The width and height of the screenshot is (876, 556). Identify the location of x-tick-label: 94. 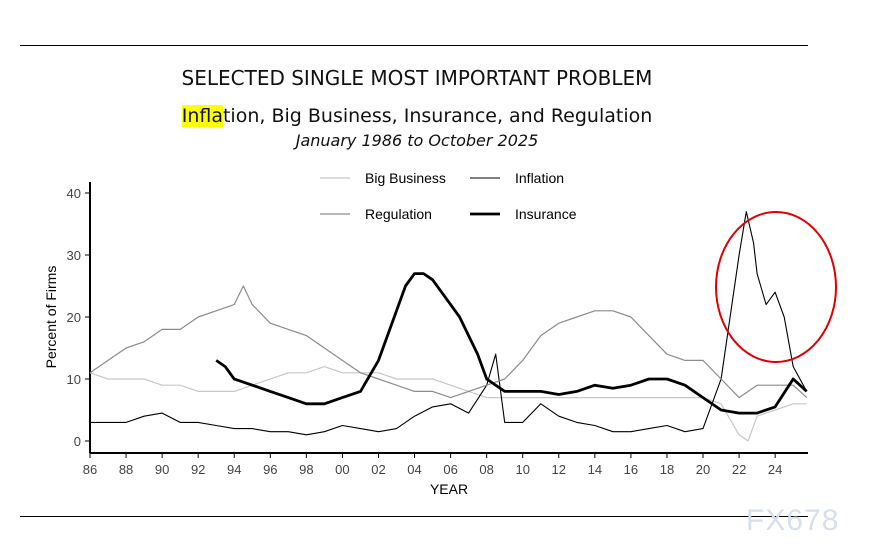
(234, 469).